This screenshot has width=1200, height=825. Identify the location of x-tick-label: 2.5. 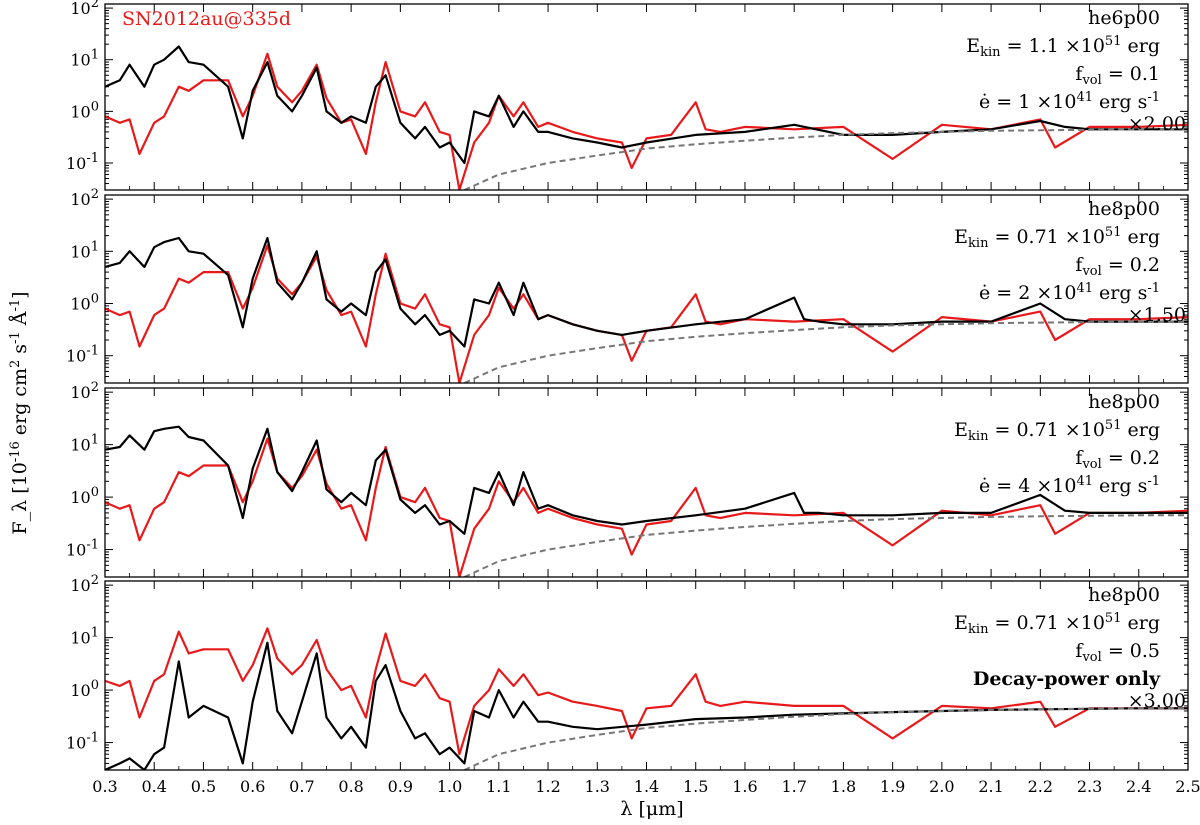
(1187, 786).